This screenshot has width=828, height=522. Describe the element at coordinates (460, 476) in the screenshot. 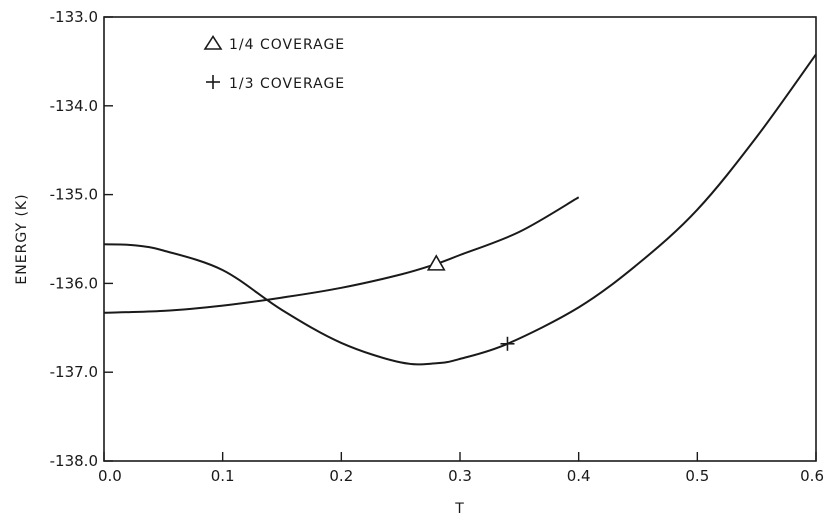

I see `x-tick-label: 0.3` at that location.